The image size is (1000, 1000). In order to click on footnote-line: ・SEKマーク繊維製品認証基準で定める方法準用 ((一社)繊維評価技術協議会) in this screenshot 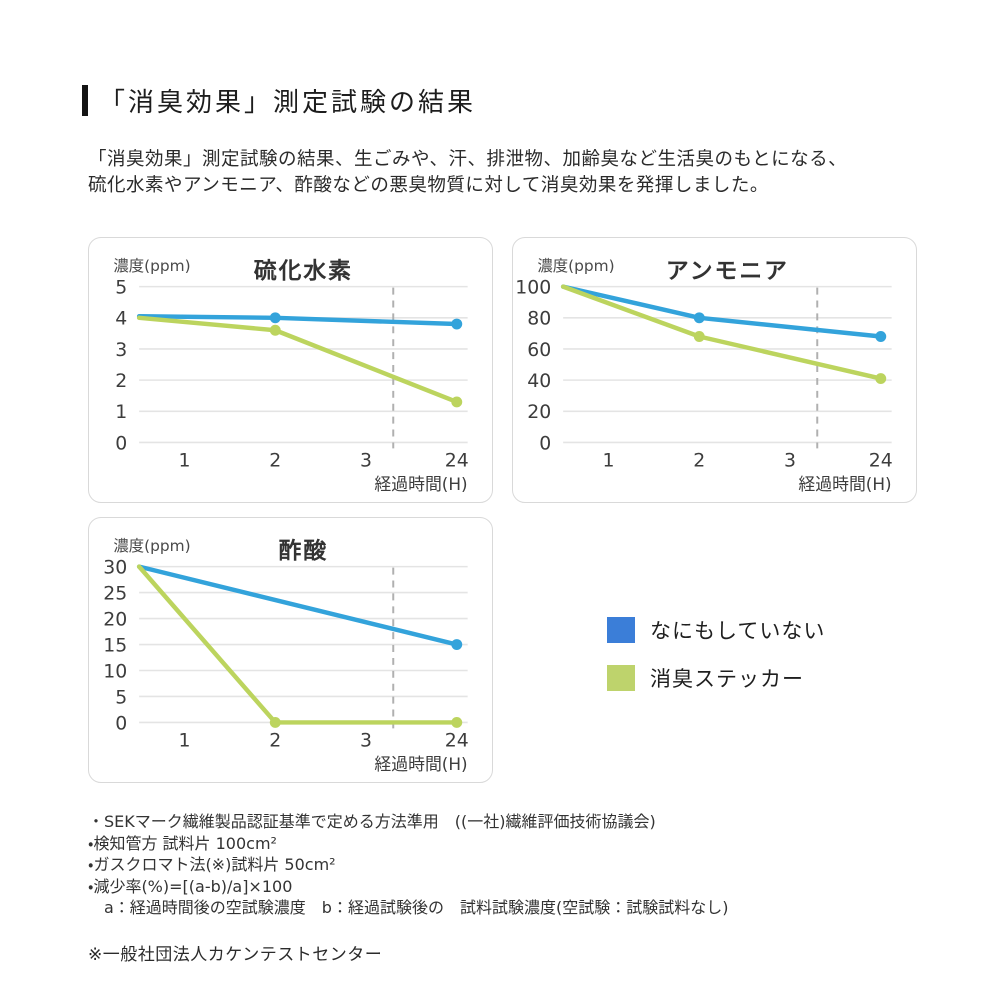, I will do `click(372, 821)`.